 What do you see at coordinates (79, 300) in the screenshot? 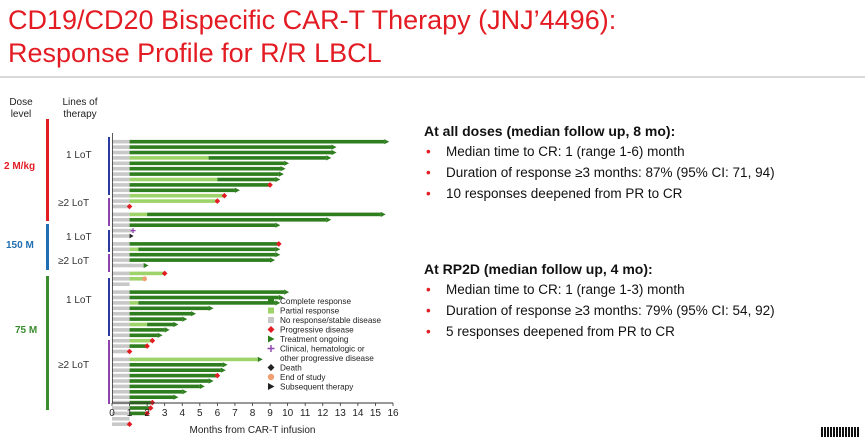
I see `lot-label-75m-1: 1 LoT` at bounding box center [79, 300].